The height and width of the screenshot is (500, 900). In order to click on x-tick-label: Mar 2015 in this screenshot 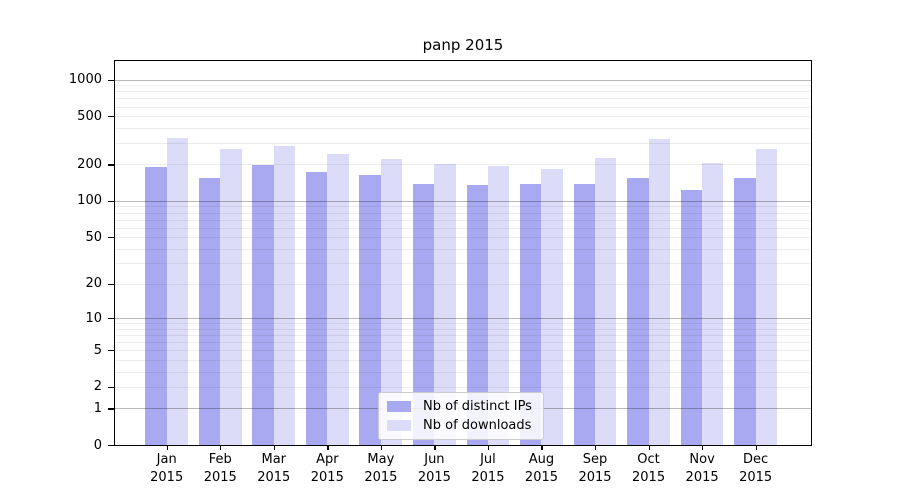, I will do `click(274, 468)`.